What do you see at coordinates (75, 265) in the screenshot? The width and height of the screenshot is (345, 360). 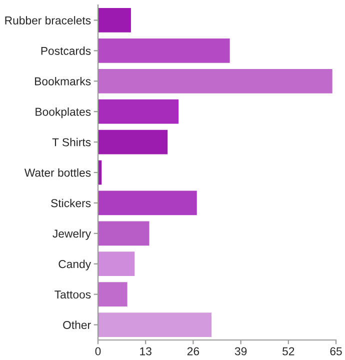 I see `y-tick-label: Candy` at bounding box center [75, 265].